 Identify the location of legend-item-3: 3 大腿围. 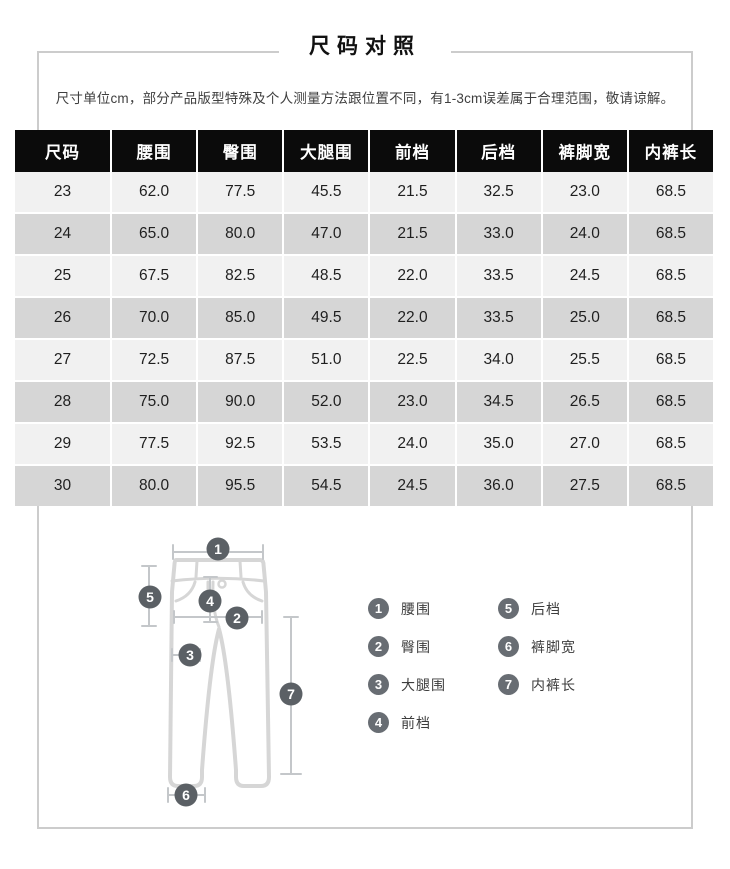
(407, 684).